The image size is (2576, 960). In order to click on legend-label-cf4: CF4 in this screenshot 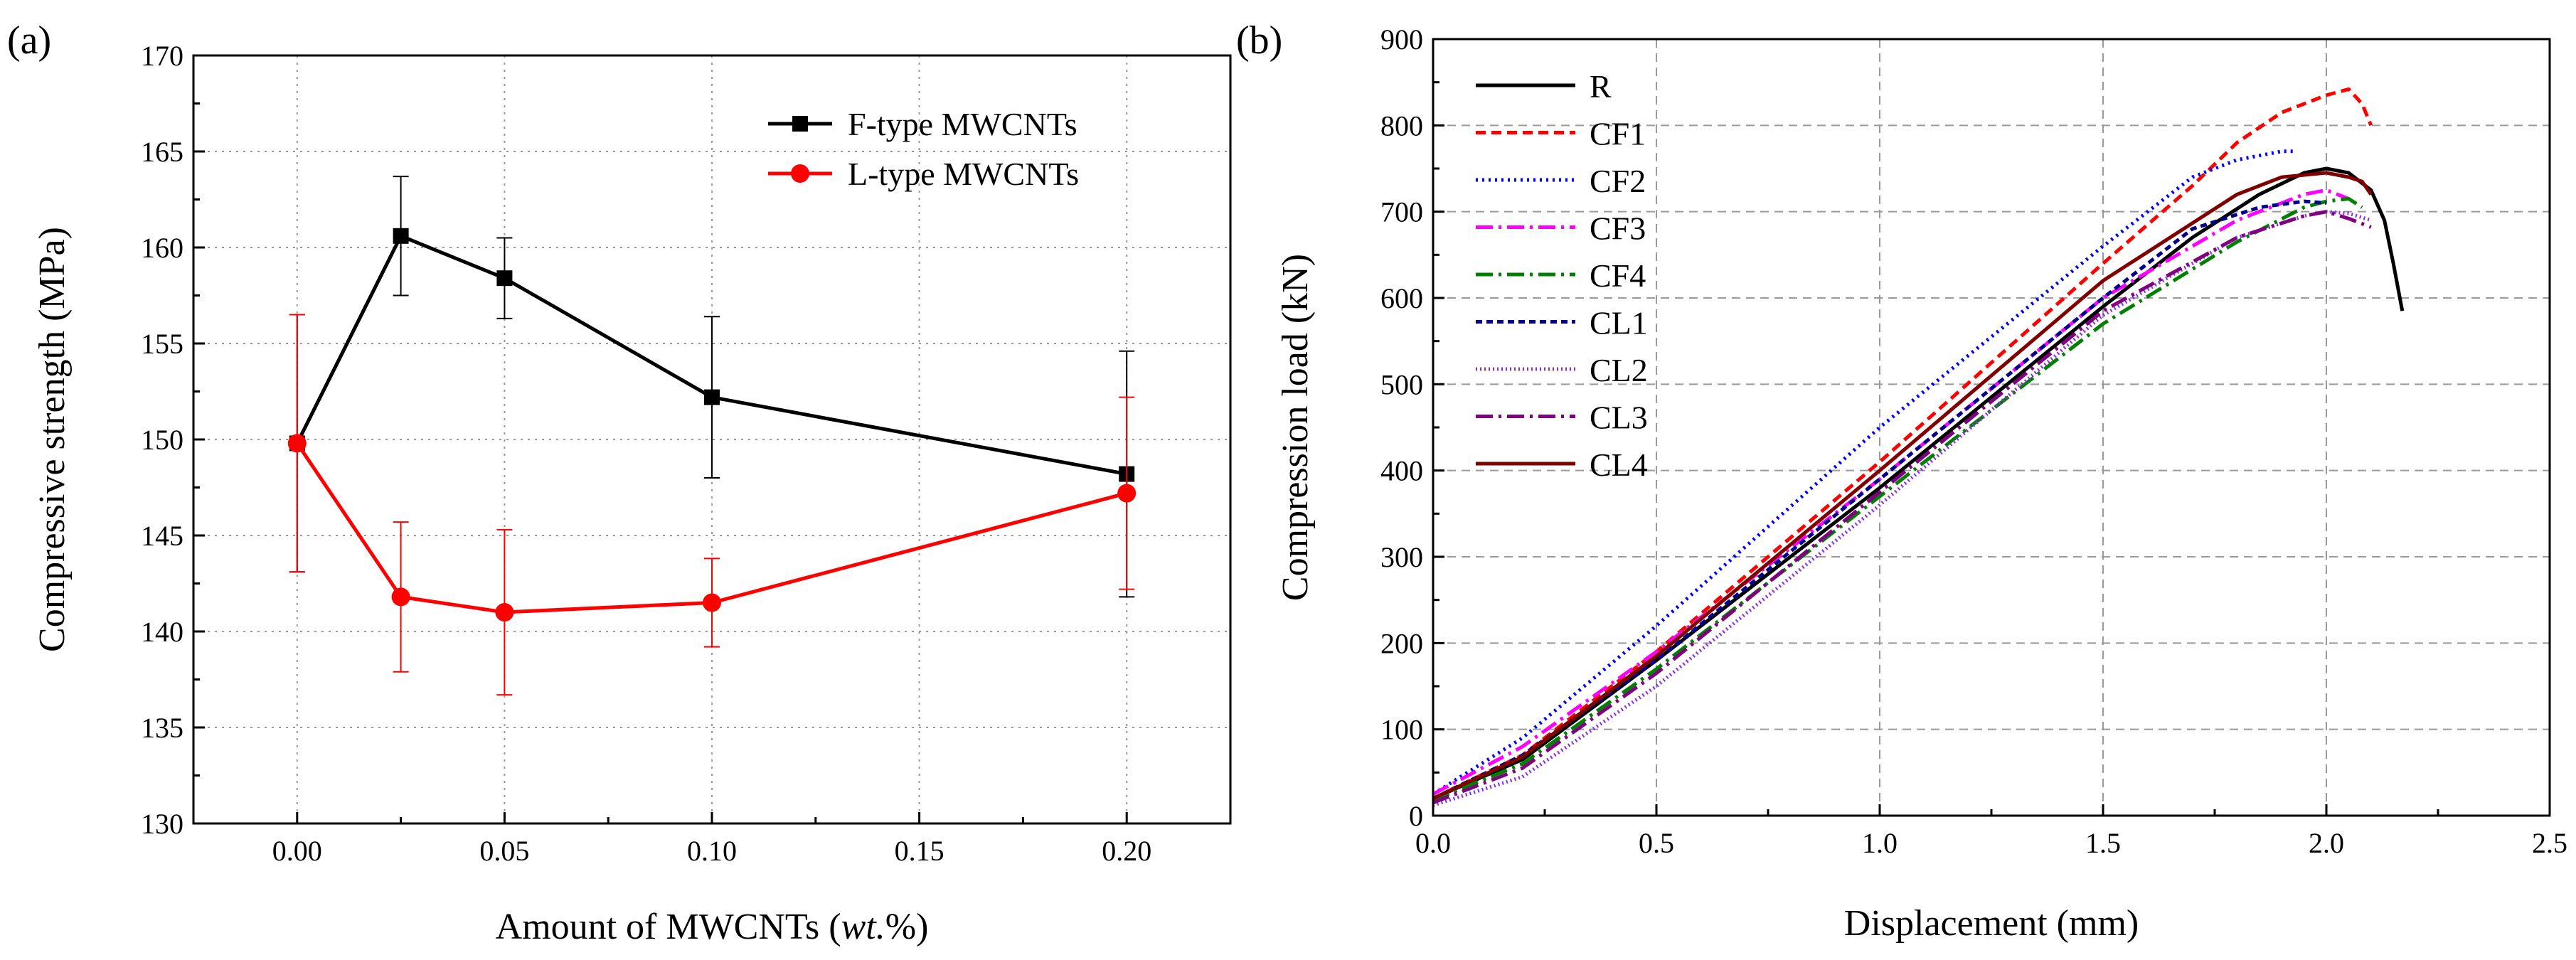, I will do `click(1618, 275)`.